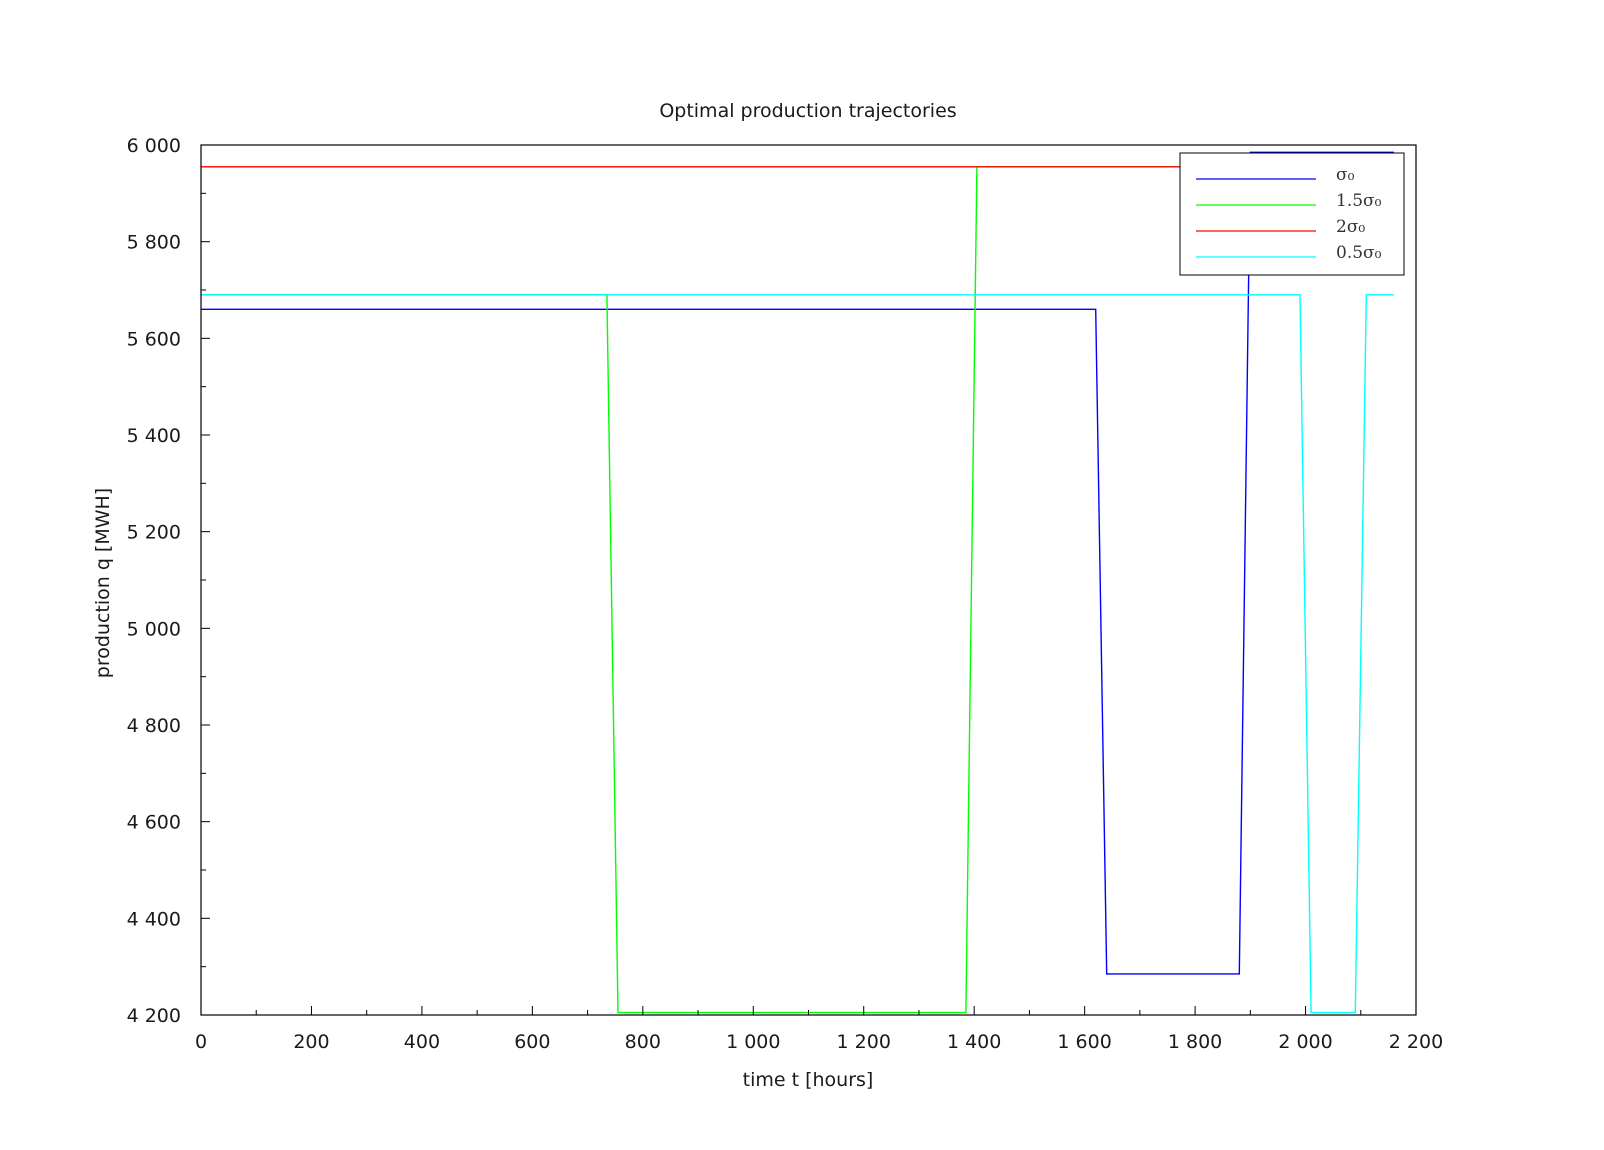 Image resolution: width=1604 pixels, height=1150 pixels. I want to click on y-axis-title: production q [MWH], so click(103, 583).